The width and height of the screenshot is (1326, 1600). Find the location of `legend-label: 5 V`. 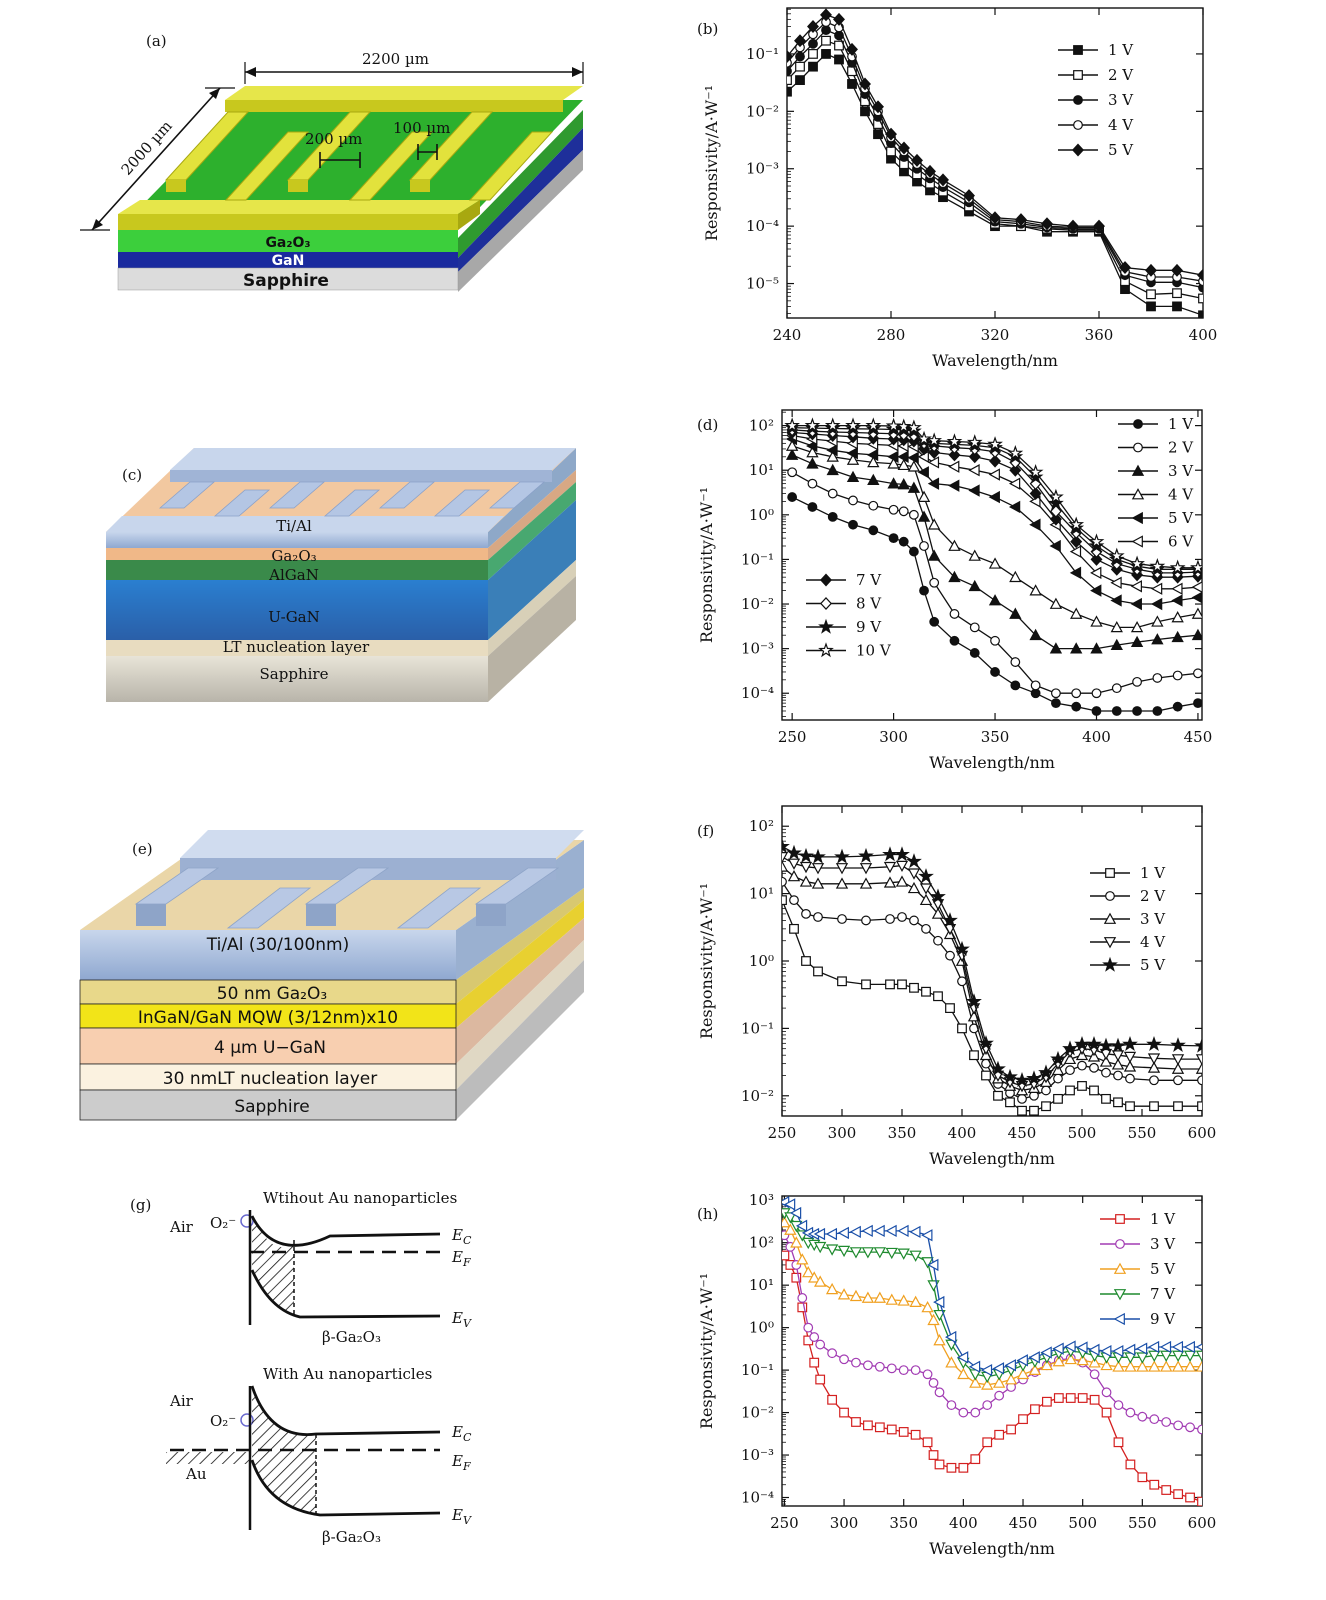

legend-label: 5 V is located at coordinates (1163, 1269).